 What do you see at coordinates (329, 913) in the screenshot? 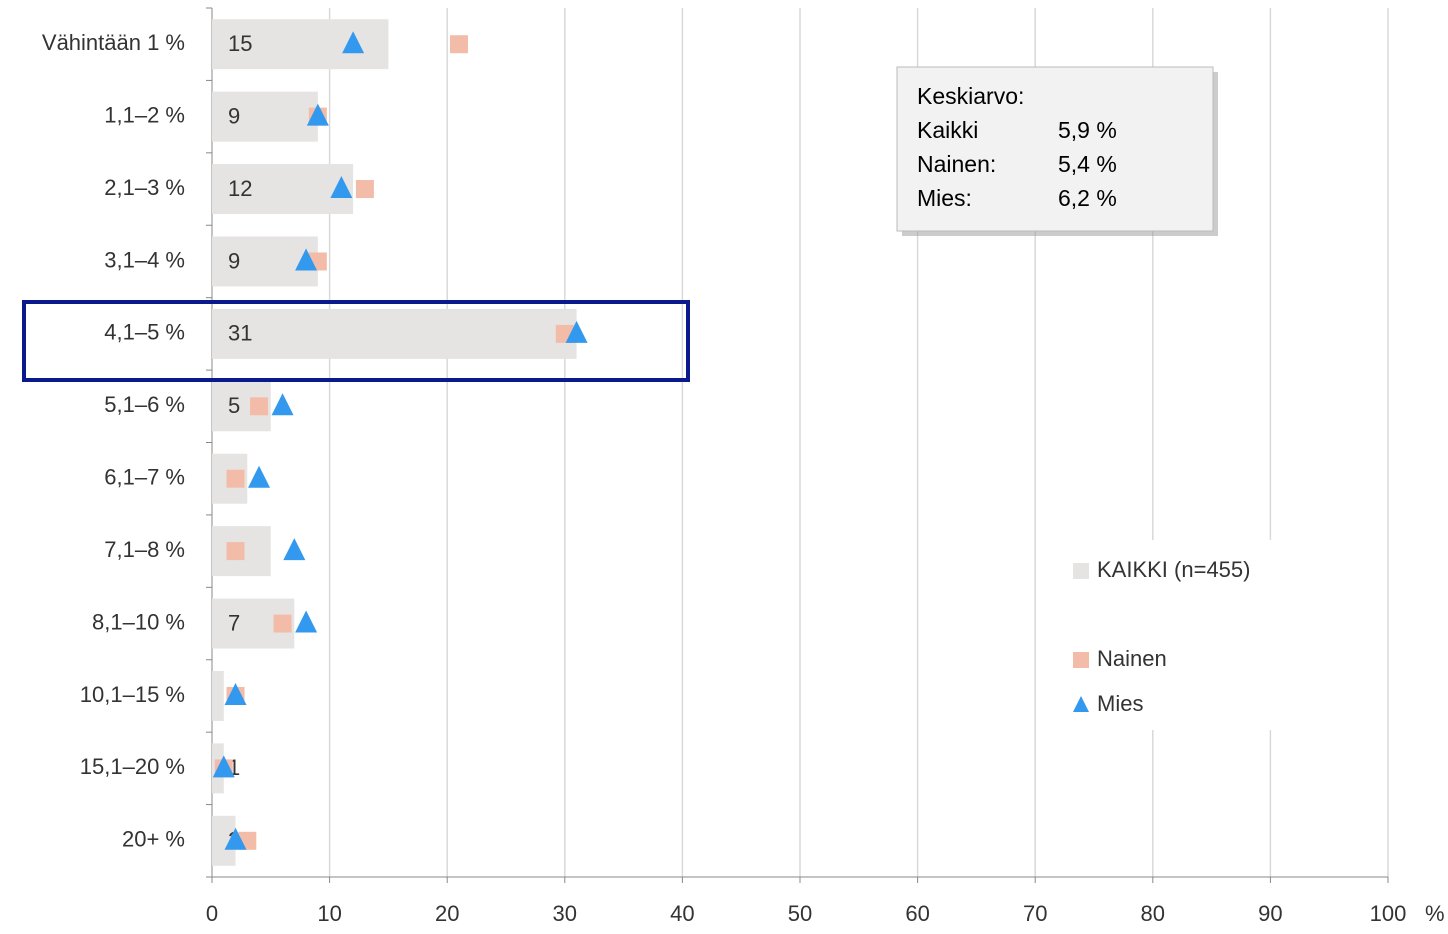
I see `x-tick-label: 10` at bounding box center [329, 913].